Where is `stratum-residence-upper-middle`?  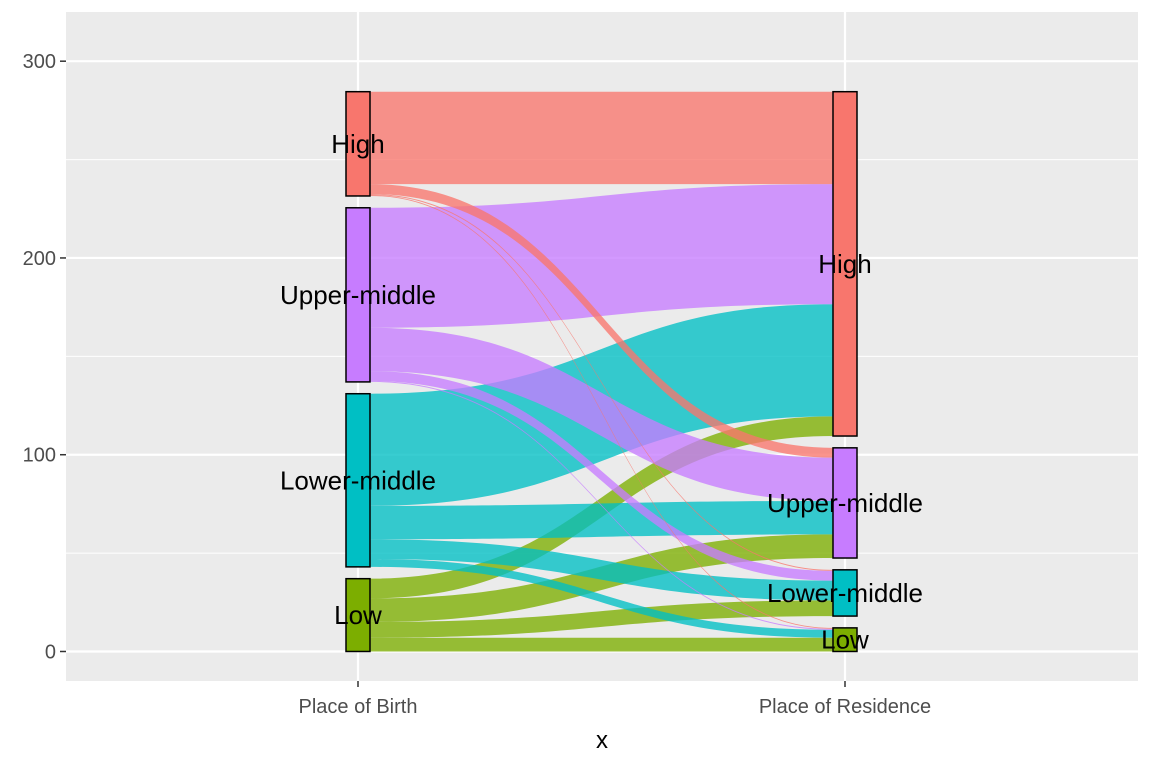
stratum-residence-upper-middle is located at coordinates (845, 503).